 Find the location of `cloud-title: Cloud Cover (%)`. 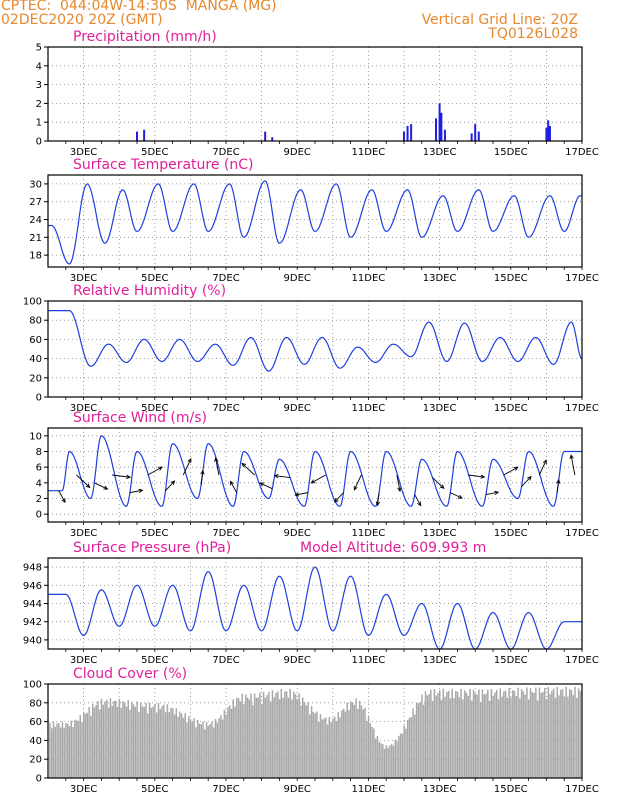

cloud-title: Cloud Cover (%) is located at coordinates (130, 674).